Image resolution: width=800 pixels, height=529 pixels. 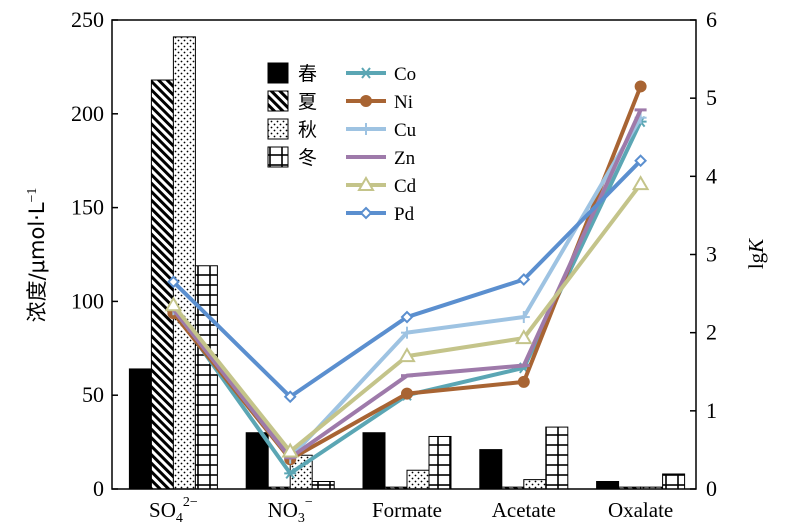 What do you see at coordinates (535, 484) in the screenshot?
I see `bar-秋-3` at bounding box center [535, 484].